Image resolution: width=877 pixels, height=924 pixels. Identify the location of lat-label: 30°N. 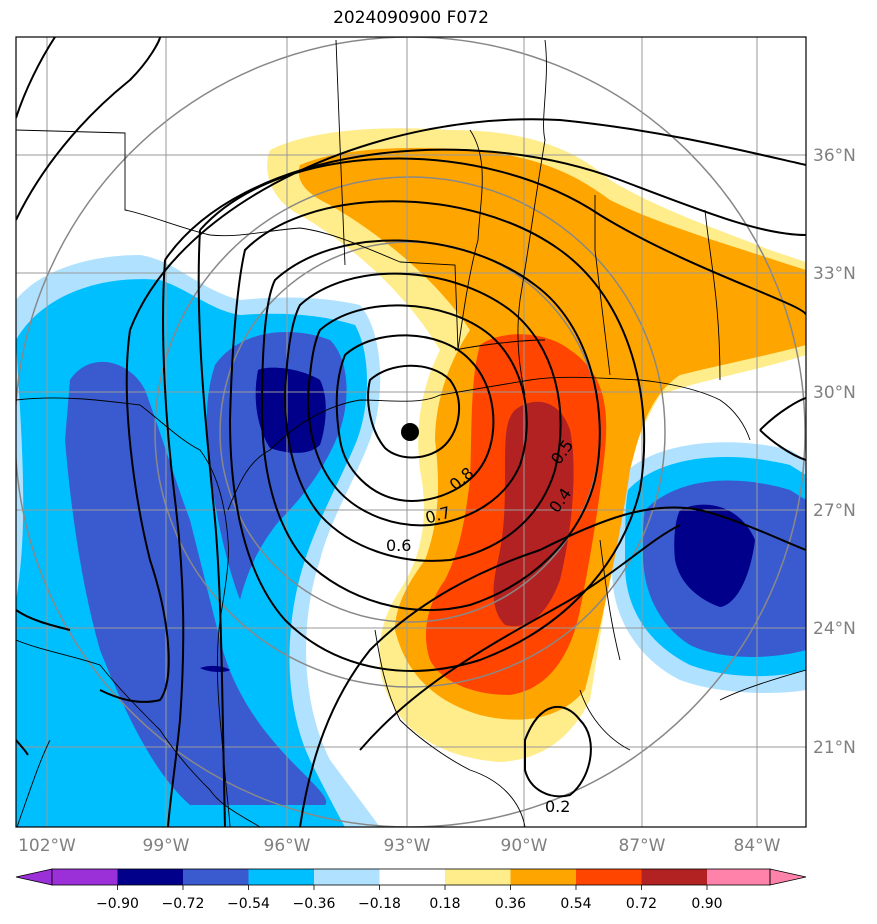
(834, 393).